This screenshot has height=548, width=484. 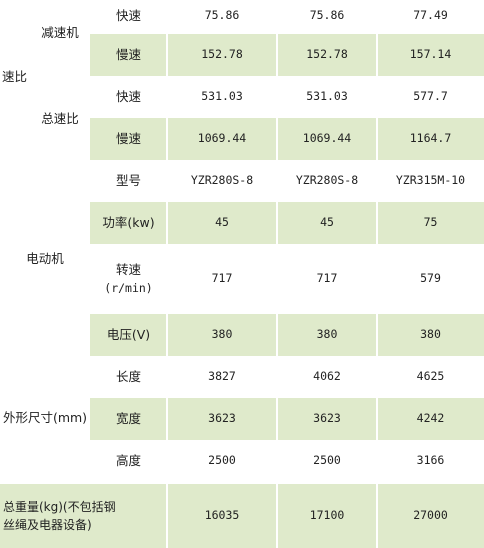 What do you see at coordinates (128, 96) in the screenshot?
I see `total-fast-label: 快速` at bounding box center [128, 96].